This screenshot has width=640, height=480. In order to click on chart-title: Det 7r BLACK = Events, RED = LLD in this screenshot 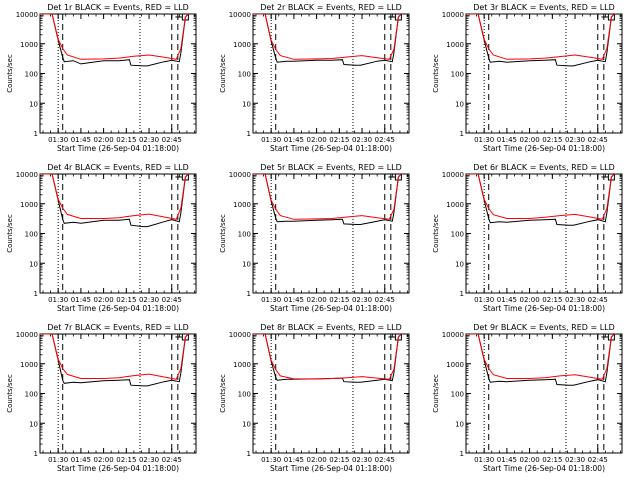, I will do `click(118, 327)`.